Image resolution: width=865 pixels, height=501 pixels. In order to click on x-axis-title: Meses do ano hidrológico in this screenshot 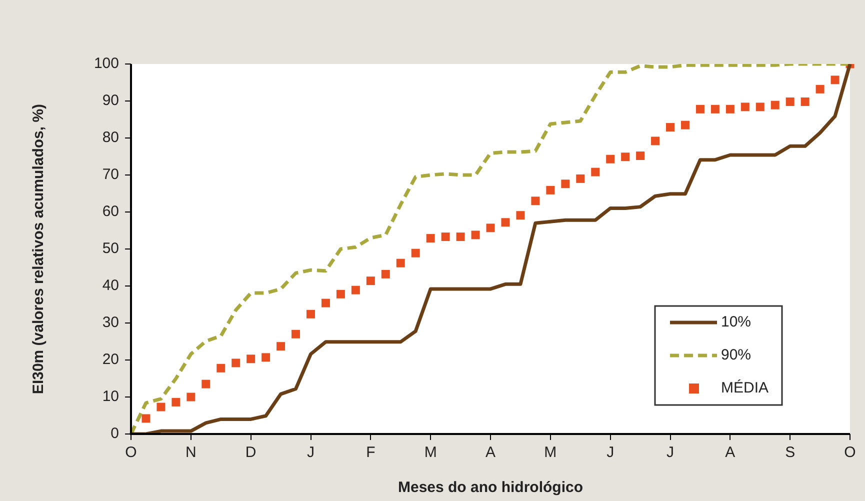, I will do `click(491, 487)`.